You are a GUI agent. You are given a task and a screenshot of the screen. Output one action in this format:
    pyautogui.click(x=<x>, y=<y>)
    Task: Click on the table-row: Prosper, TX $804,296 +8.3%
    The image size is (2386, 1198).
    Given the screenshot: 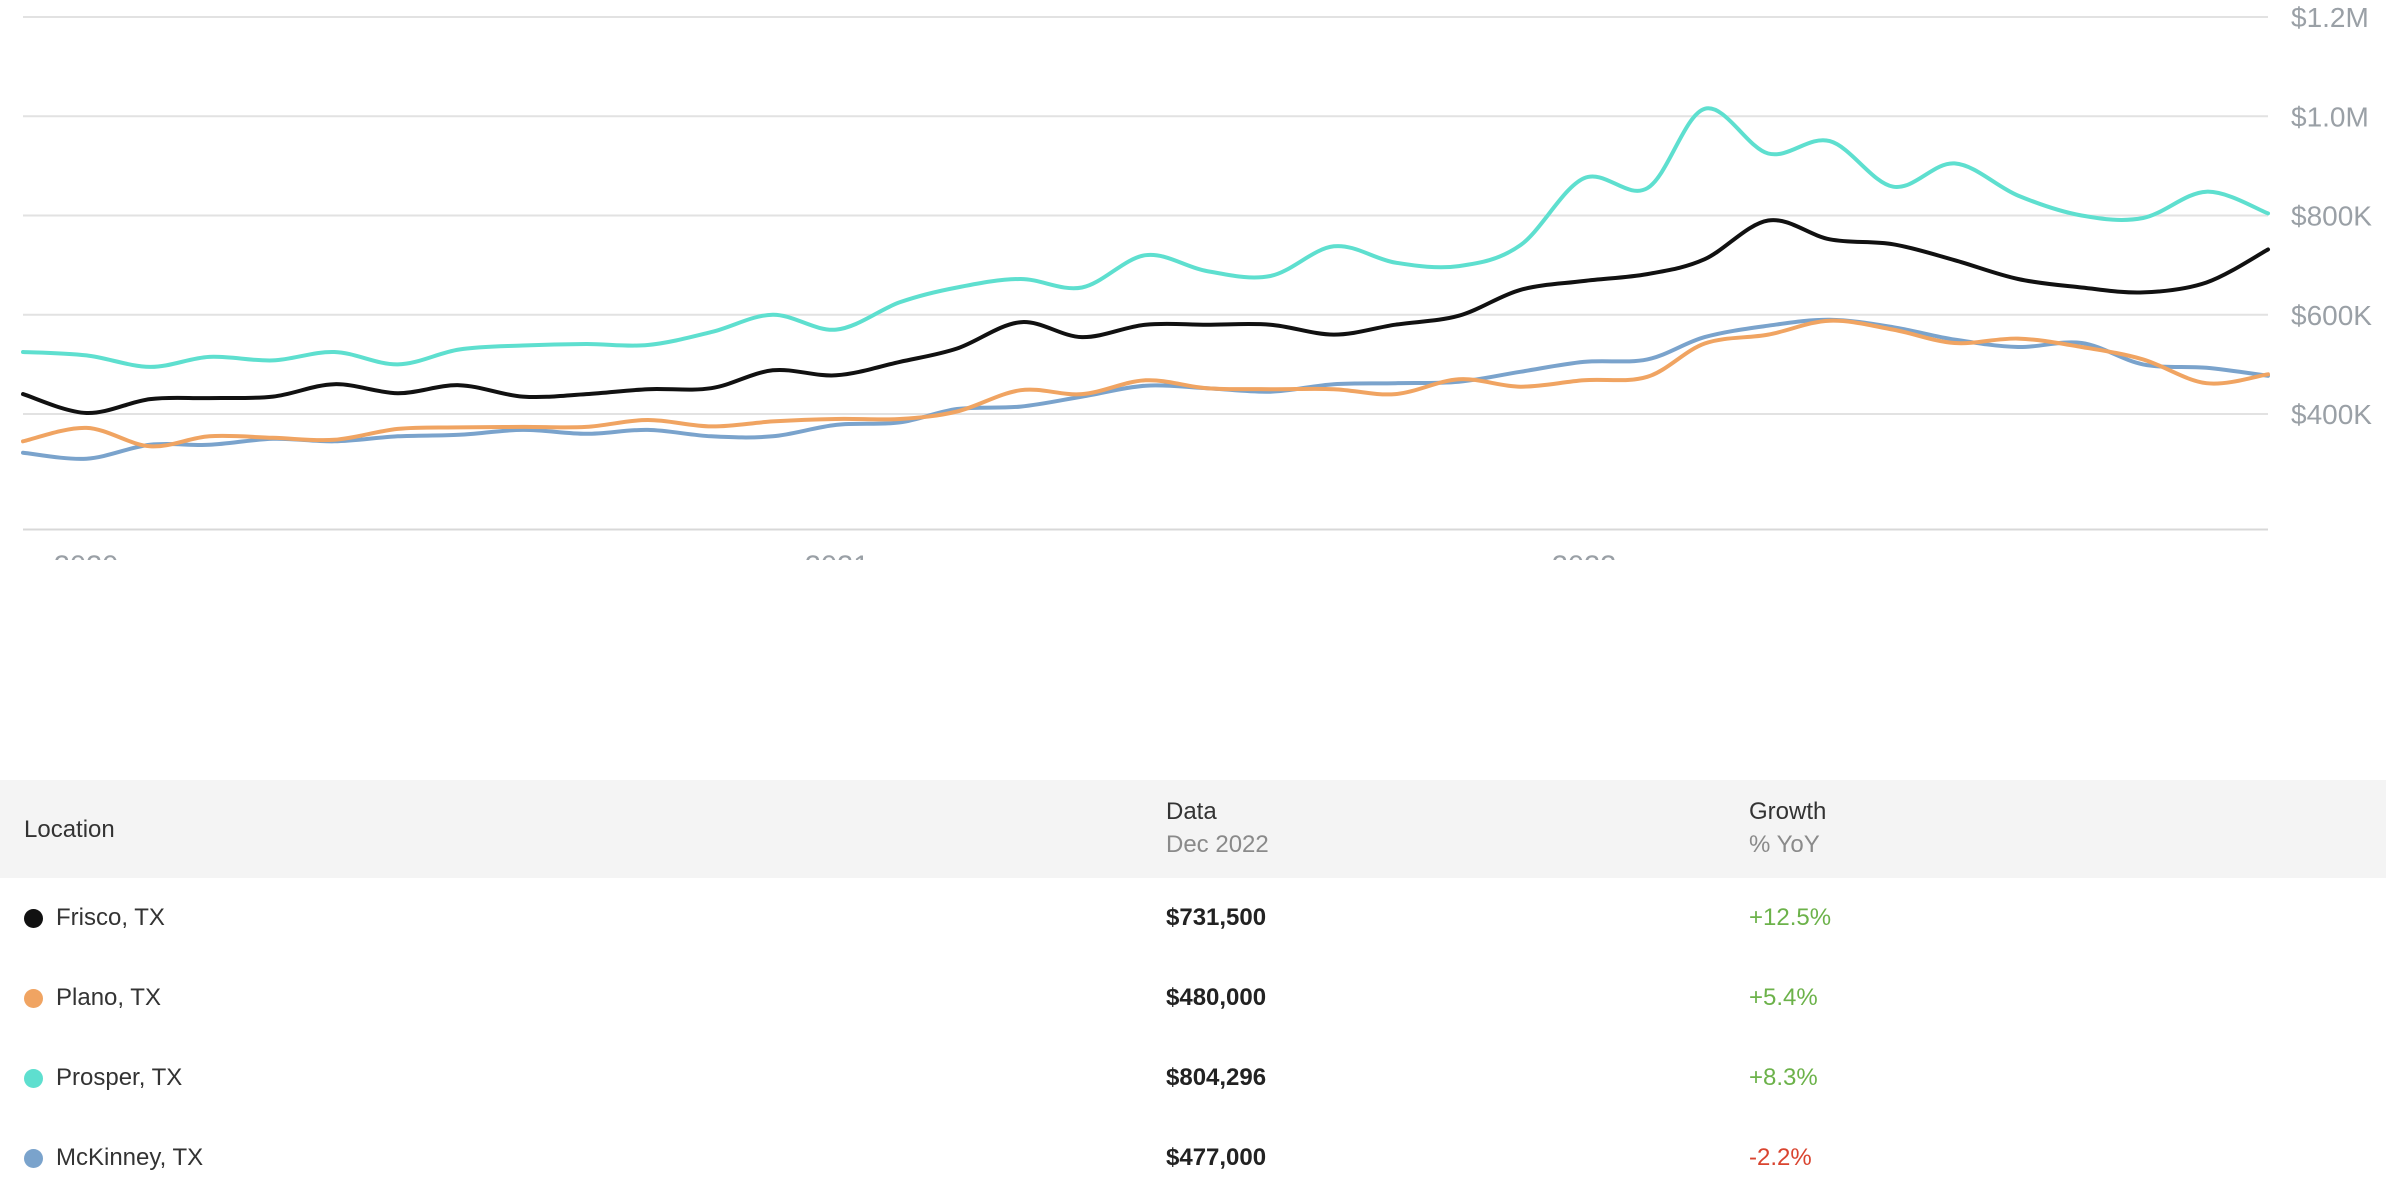 What is the action you would take?
    pyautogui.click(x=1193, y=1078)
    